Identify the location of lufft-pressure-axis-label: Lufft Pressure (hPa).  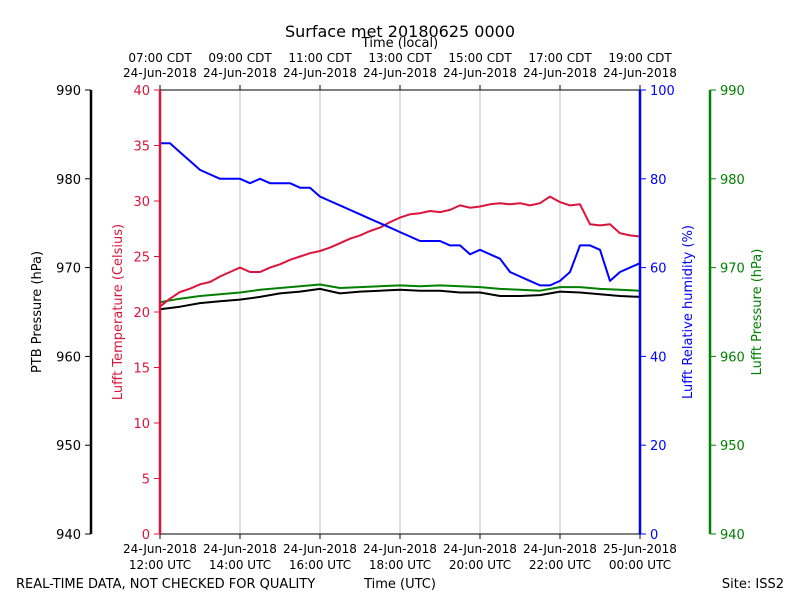
(757, 312).